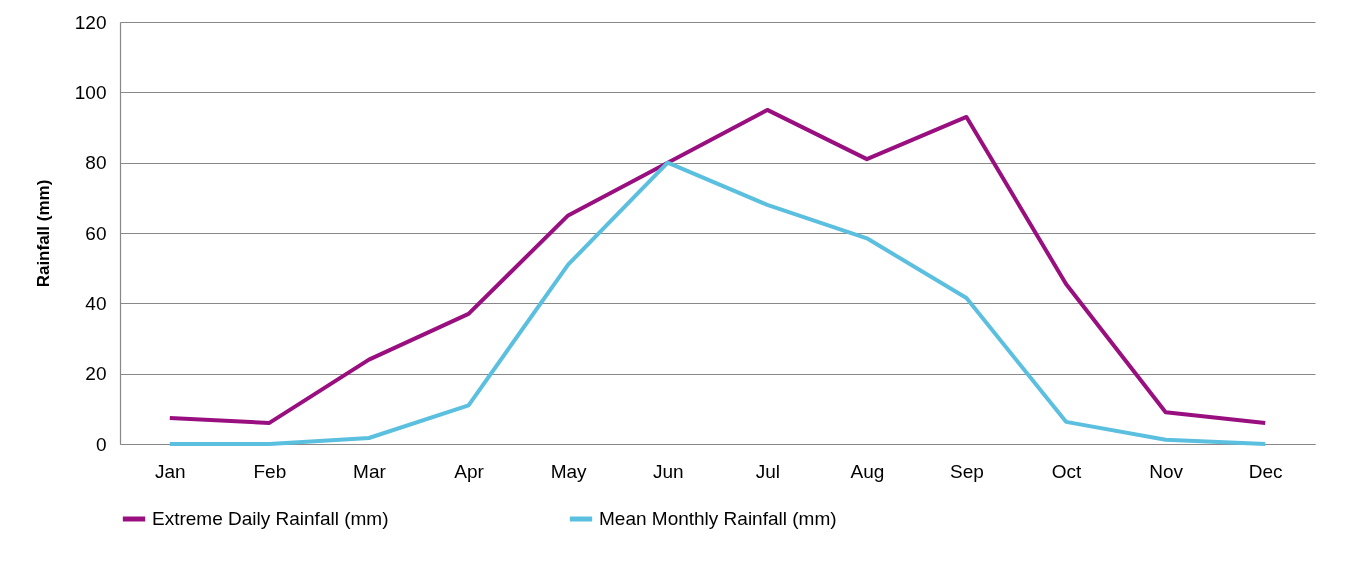  I want to click on y-tick-label: 0, so click(101, 444).